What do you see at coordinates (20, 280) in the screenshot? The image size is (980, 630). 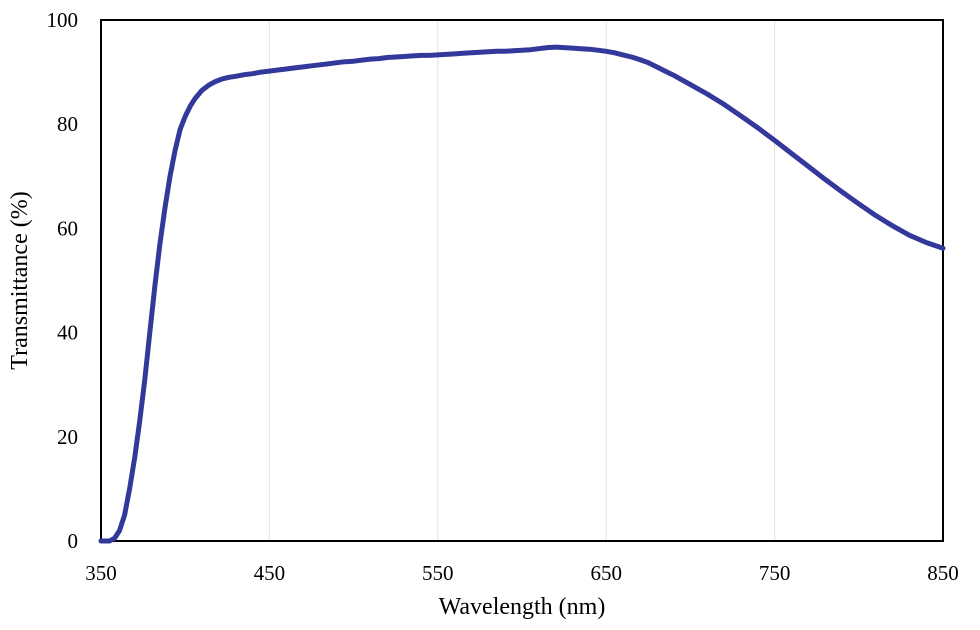 I see `y-axis-title: Transmittance (%)` at bounding box center [20, 280].